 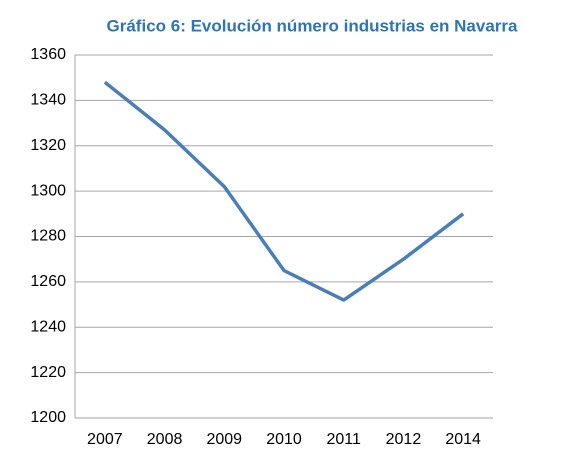 I want to click on x-tick-label: 2009, so click(x=224, y=439).